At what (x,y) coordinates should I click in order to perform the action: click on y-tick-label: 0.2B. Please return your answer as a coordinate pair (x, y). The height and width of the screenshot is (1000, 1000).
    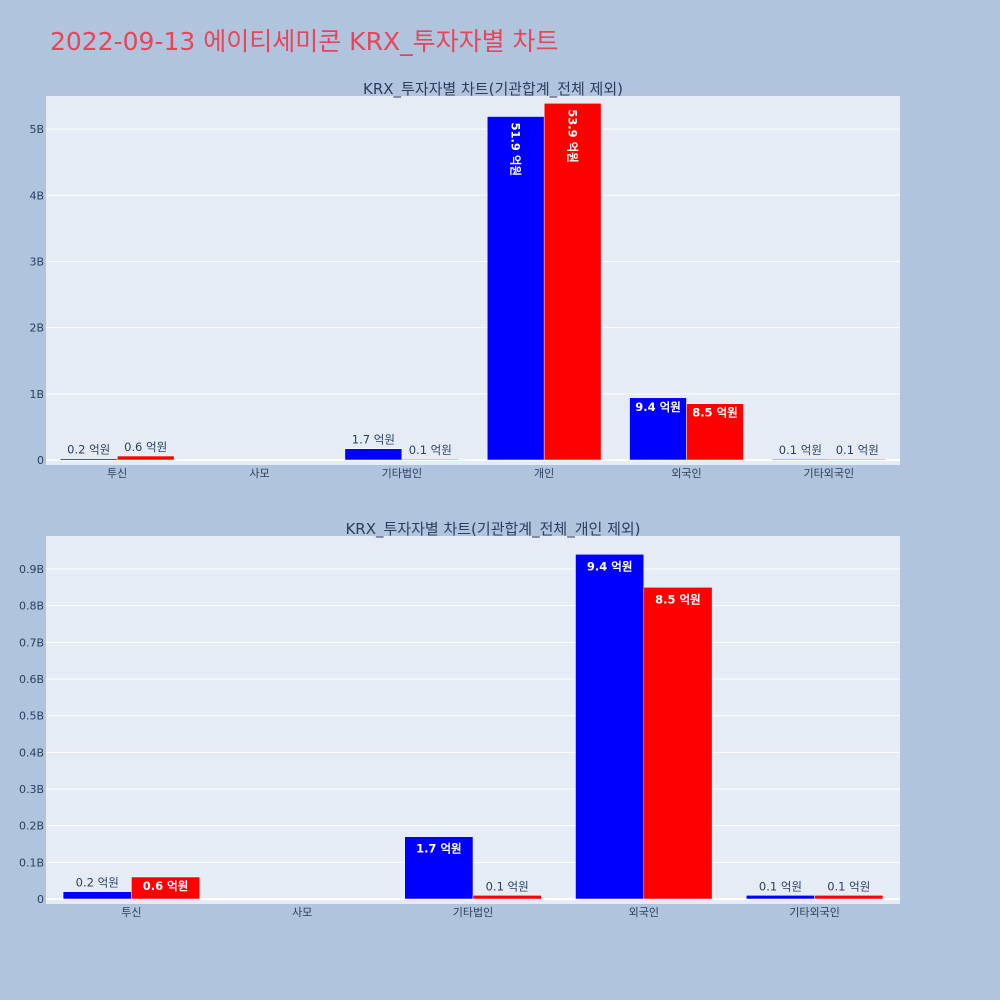
    Looking at the image, I should click on (31, 826).